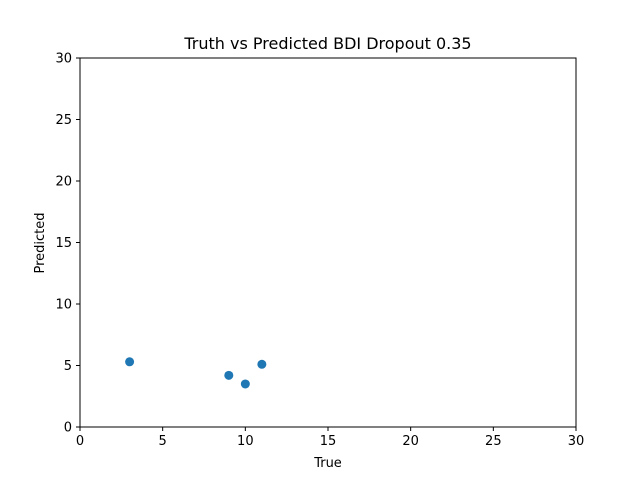  Describe the element at coordinates (163, 441) in the screenshot. I see `x-tick-label: 5` at that location.